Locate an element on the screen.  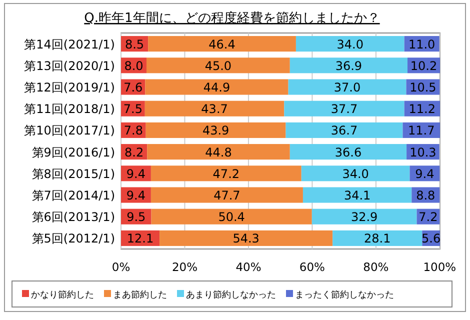
data-label: 44.8 is located at coordinates (218, 152).